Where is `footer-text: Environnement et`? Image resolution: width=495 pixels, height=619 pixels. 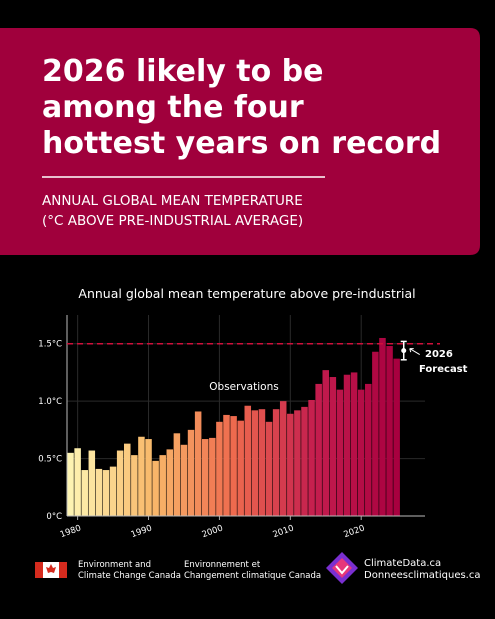 footer-text: Environnement et is located at coordinates (222, 565).